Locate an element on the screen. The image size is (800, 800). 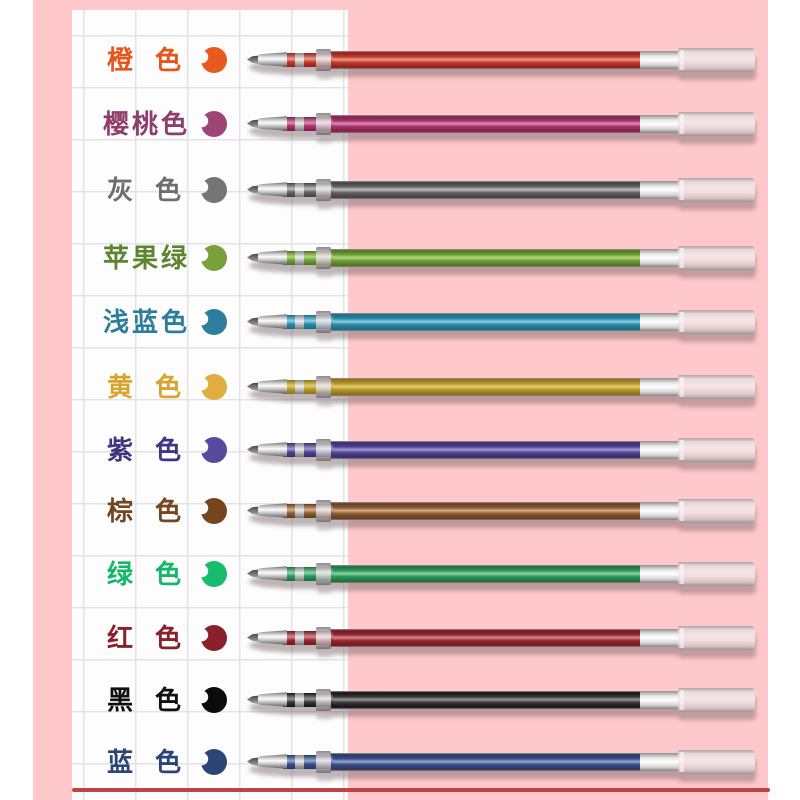
color-name-label: 灰色 is located at coordinates (155, 190).